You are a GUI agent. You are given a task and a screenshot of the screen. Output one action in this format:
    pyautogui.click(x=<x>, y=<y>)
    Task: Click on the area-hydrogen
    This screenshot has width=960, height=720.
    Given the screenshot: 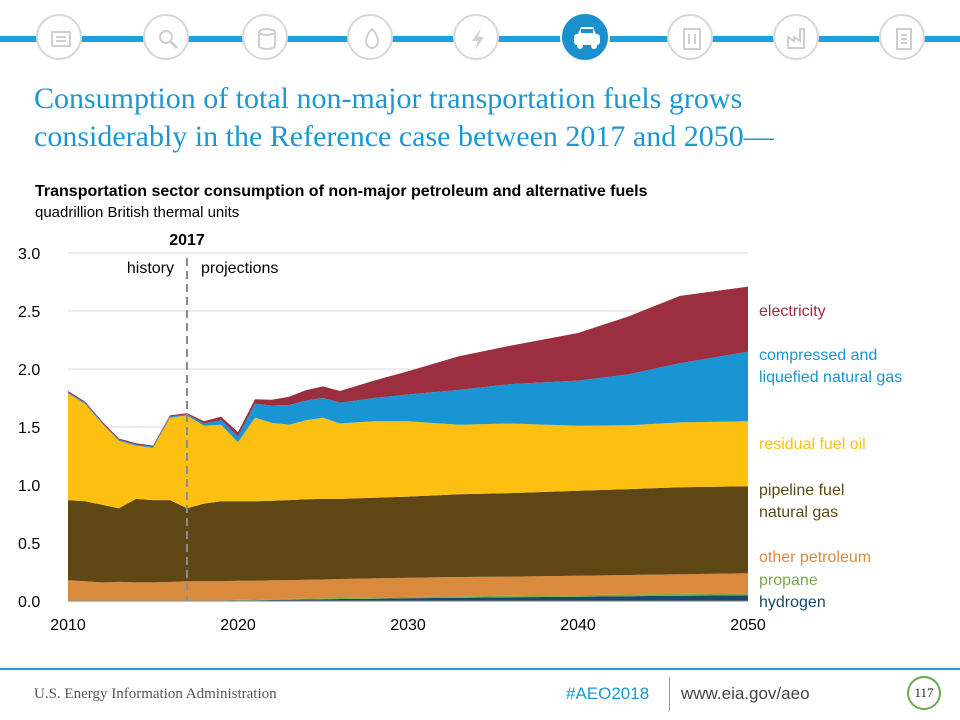 What is the action you would take?
    pyautogui.click(x=408, y=598)
    